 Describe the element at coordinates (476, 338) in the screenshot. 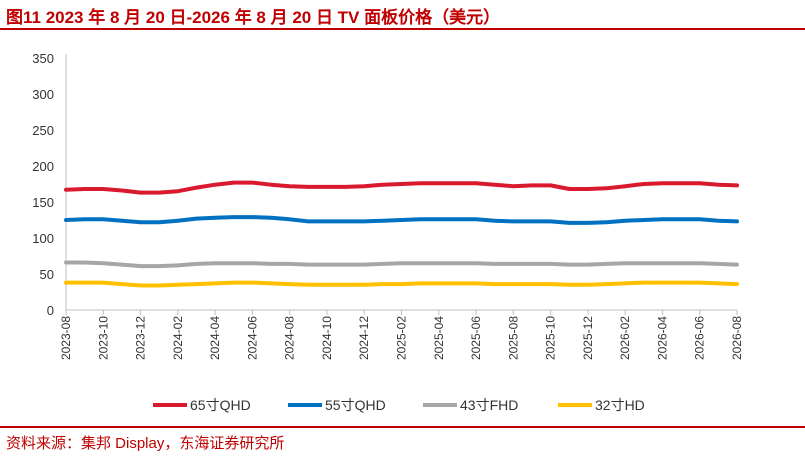

I see `x-tick-label: 2025-06` at that location.